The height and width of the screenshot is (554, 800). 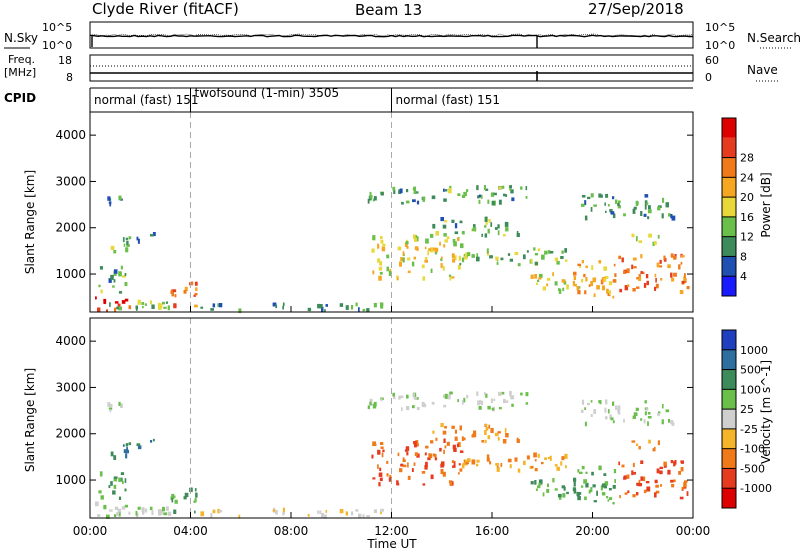 I want to click on n-search-tick-high: 10^5, so click(x=720, y=27).